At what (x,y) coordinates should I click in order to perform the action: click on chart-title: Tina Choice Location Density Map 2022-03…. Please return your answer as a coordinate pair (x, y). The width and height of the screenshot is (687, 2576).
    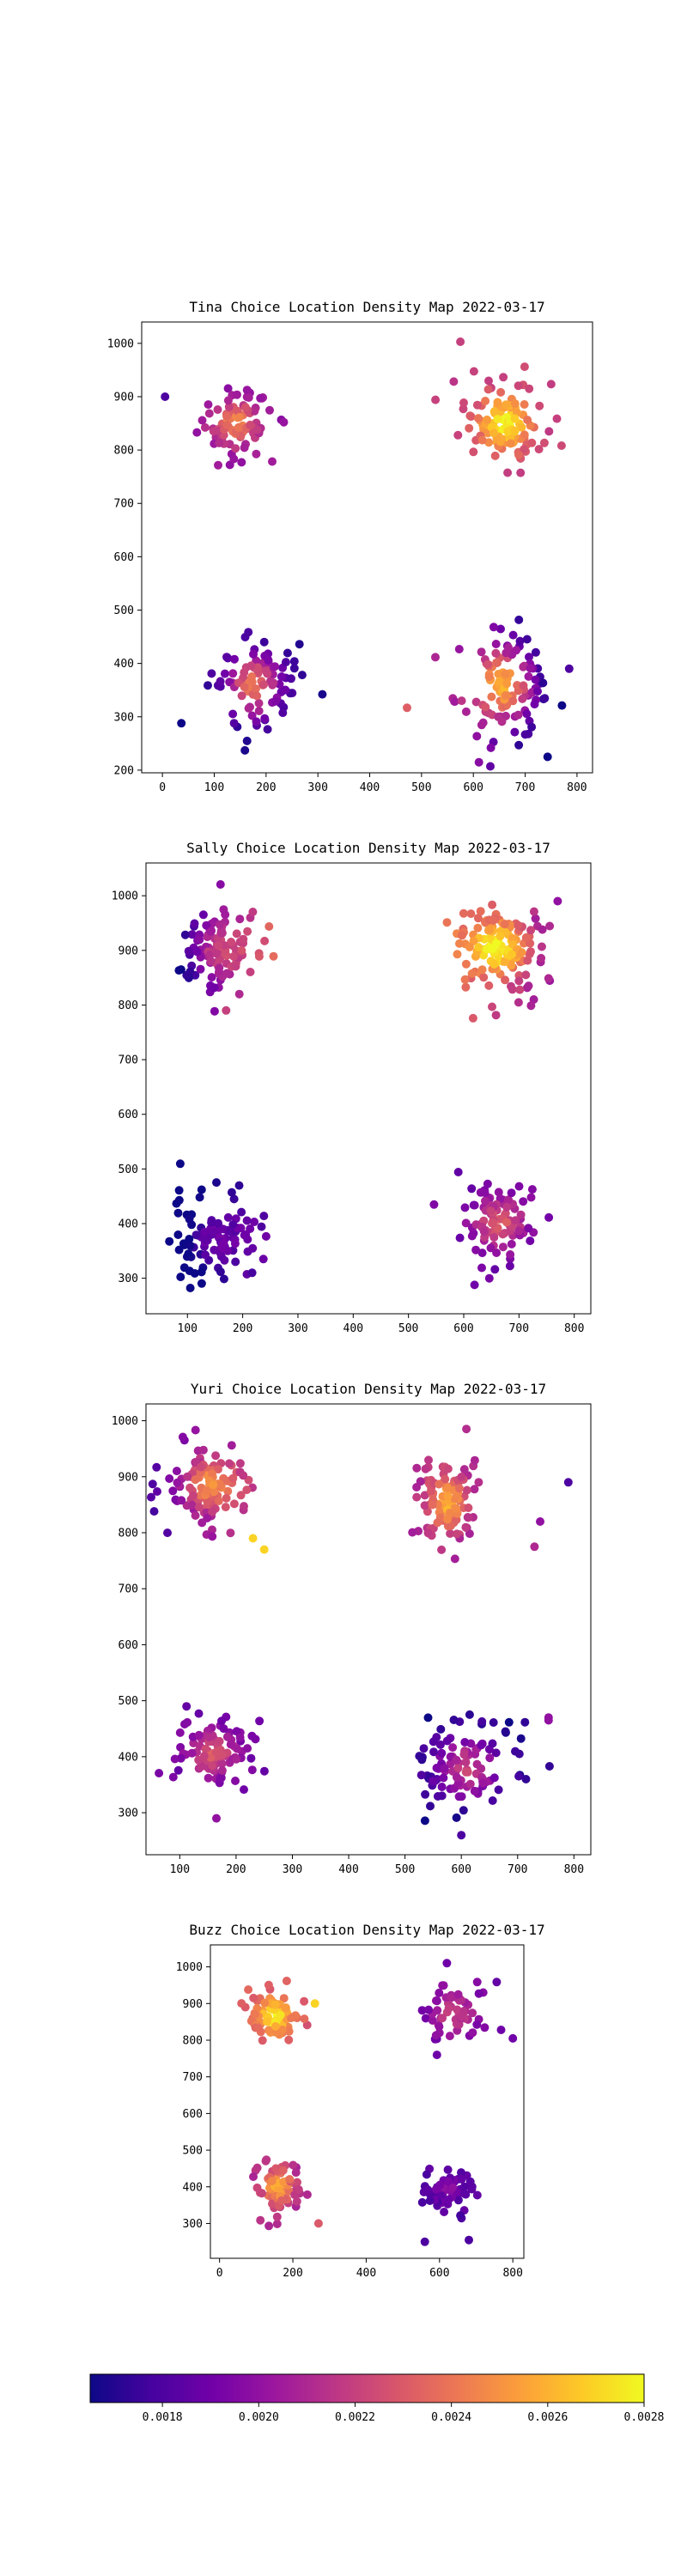
    Looking at the image, I should click on (366, 307).